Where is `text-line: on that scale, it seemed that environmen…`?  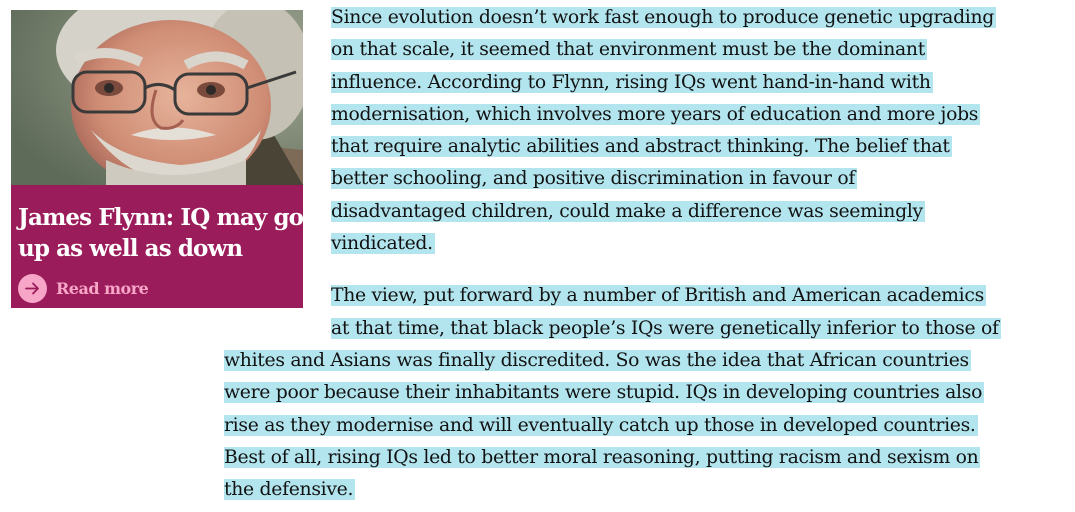 text-line: on that scale, it seemed that environmen… is located at coordinates (644, 50).